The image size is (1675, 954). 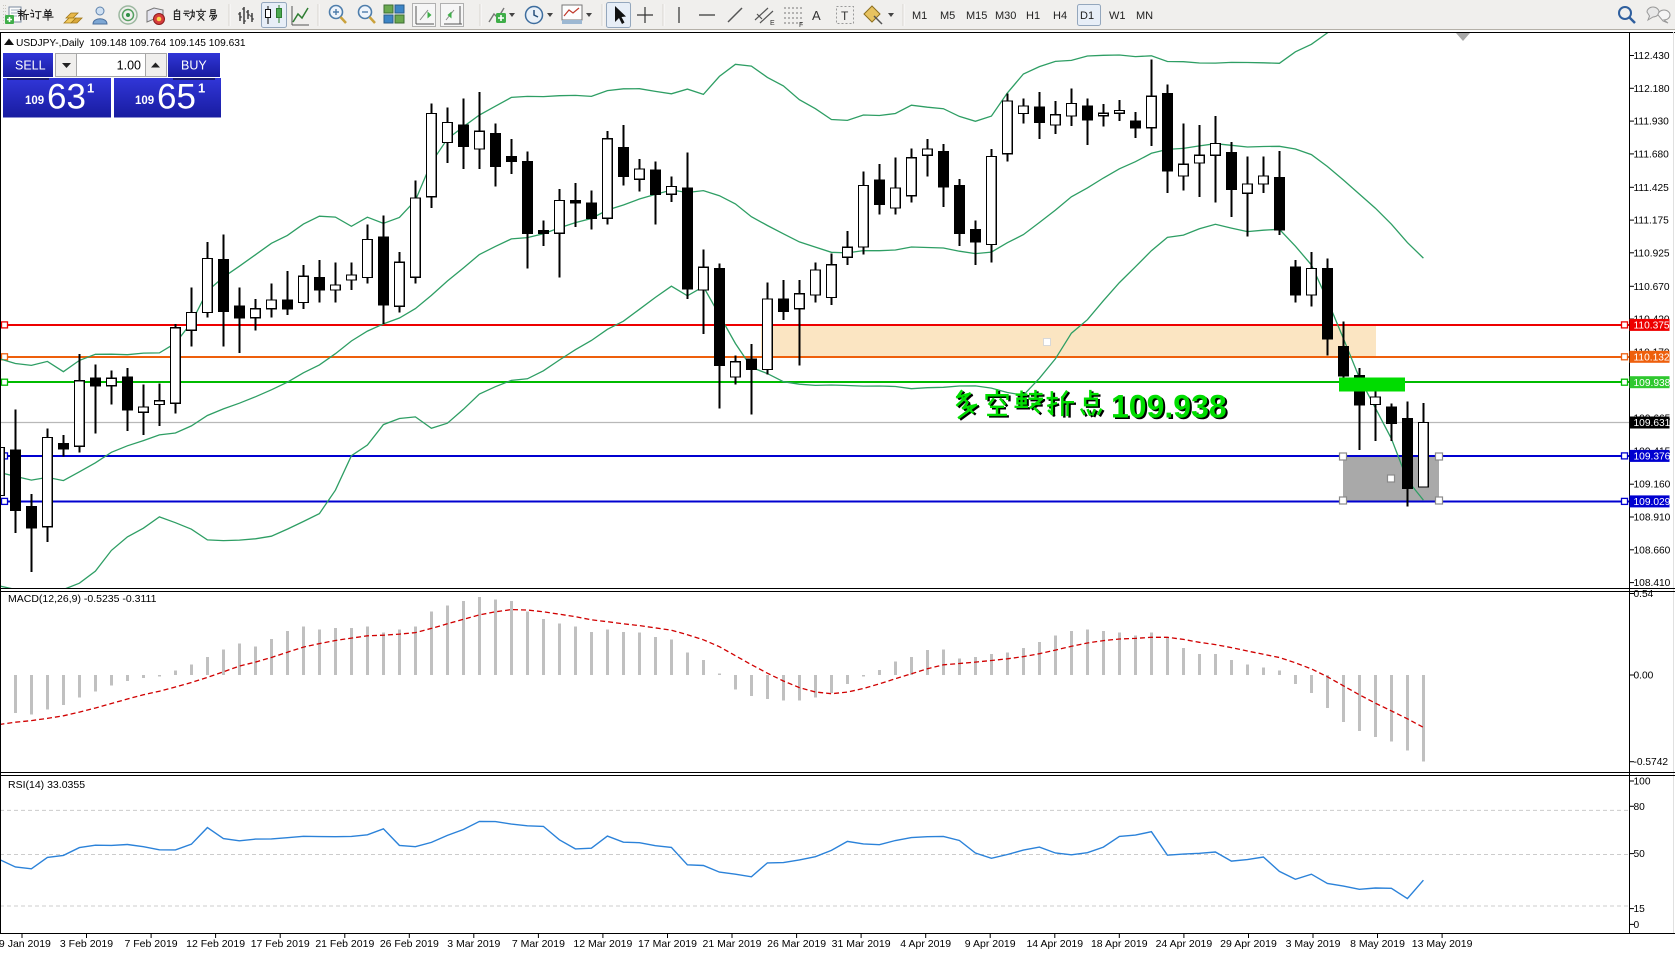 What do you see at coordinates (1652, 188) in the screenshot?
I see `svg-text: 111.425` at bounding box center [1652, 188].